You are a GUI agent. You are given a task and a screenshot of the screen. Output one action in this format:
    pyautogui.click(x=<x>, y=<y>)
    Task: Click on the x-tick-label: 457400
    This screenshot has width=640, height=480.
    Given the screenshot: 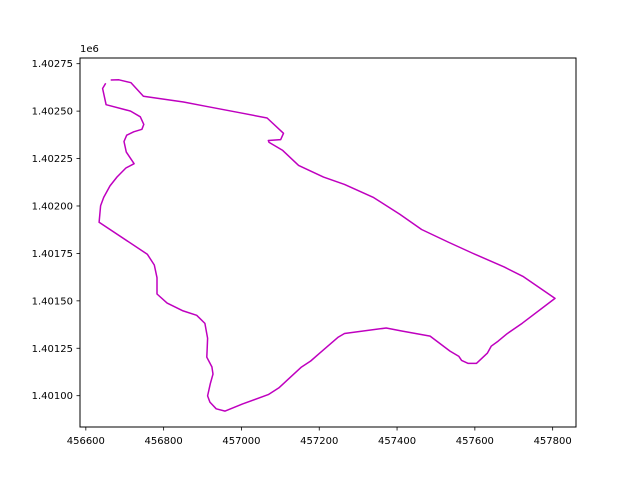 What is the action you would take?
    pyautogui.click(x=397, y=441)
    